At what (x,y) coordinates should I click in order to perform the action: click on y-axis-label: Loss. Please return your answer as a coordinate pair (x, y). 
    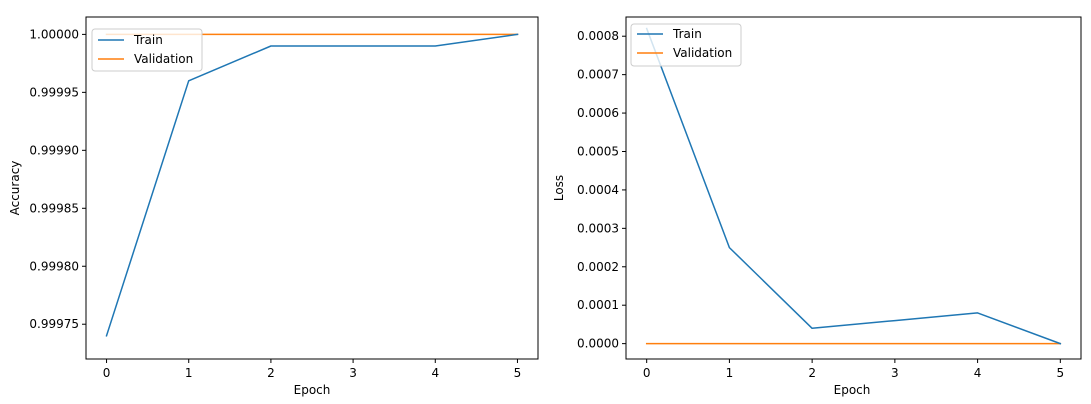
    Looking at the image, I should click on (559, 188).